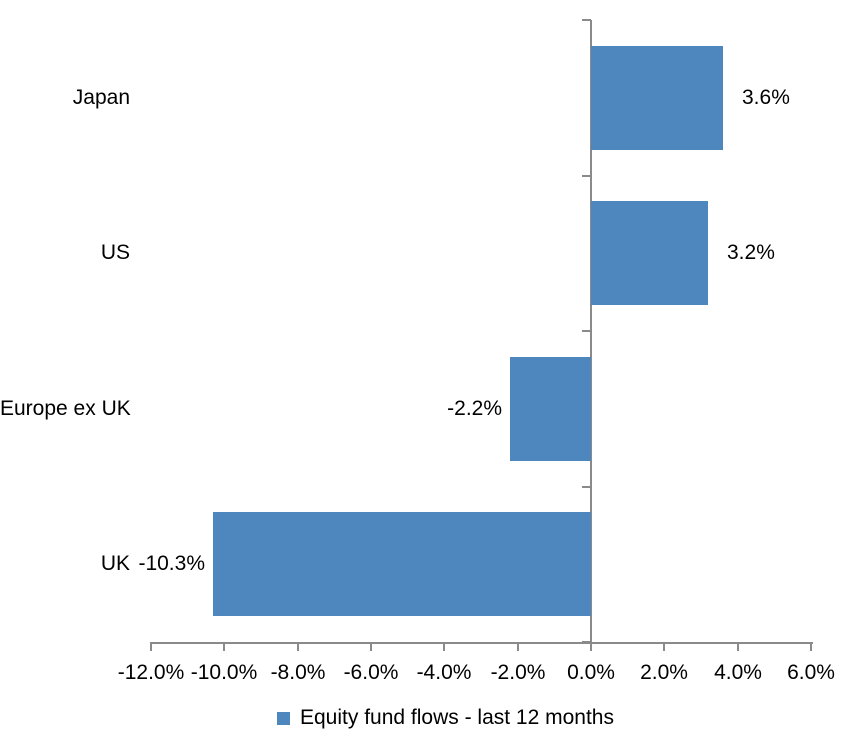  What do you see at coordinates (444, 672) in the screenshot?
I see `x-axis-tick-label: -4.0%` at bounding box center [444, 672].